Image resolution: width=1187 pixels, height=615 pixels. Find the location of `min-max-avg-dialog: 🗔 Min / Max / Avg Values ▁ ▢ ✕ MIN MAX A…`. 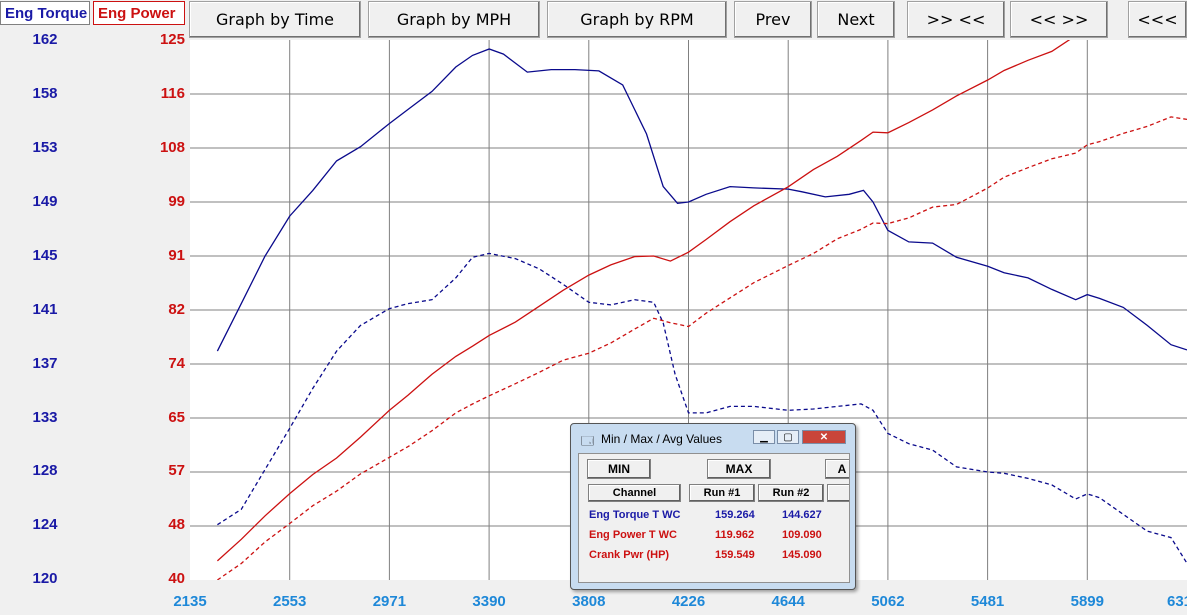

min-max-avg-dialog: 🗔 Min / Max / Avg Values ▁ ▢ ✕ MIN MAX A… is located at coordinates (713, 506).